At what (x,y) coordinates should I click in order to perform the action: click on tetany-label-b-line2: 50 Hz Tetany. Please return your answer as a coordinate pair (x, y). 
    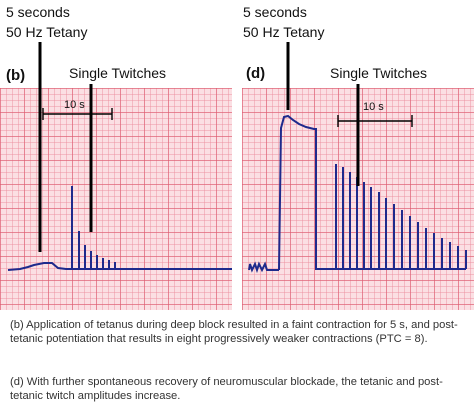
    Looking at the image, I should click on (47, 32).